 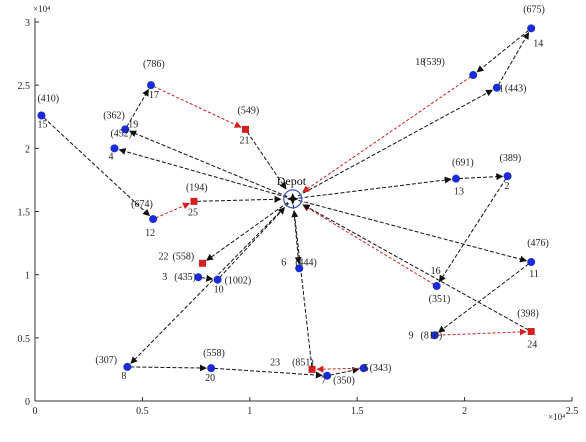 What do you see at coordinates (35, 411) in the screenshot?
I see `x-tick-label: 0` at bounding box center [35, 411].